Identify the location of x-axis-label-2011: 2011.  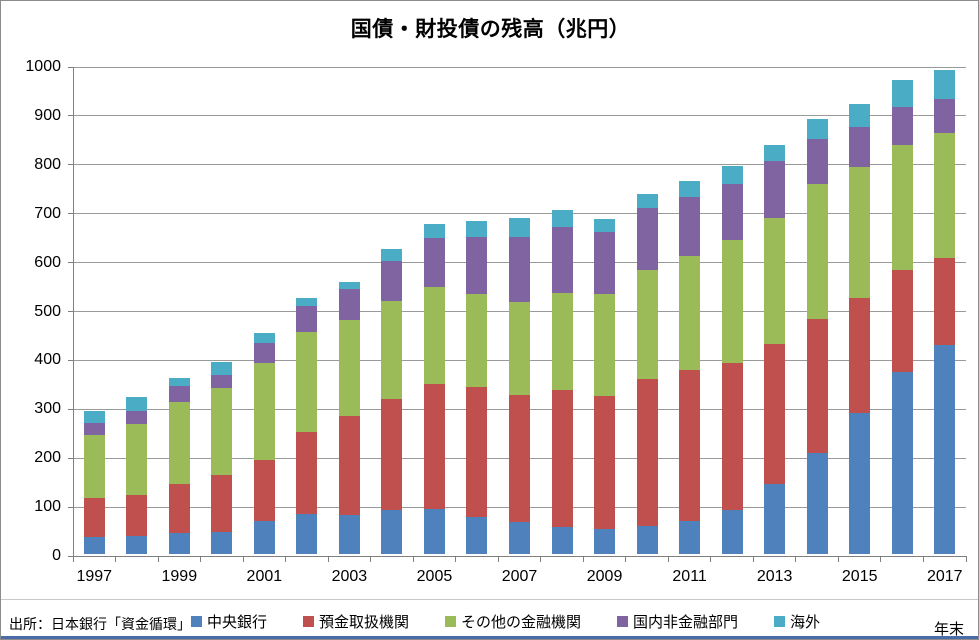
(689, 576).